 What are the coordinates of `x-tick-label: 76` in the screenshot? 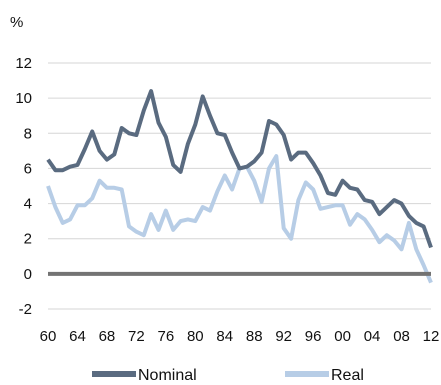 It's located at (166, 336).